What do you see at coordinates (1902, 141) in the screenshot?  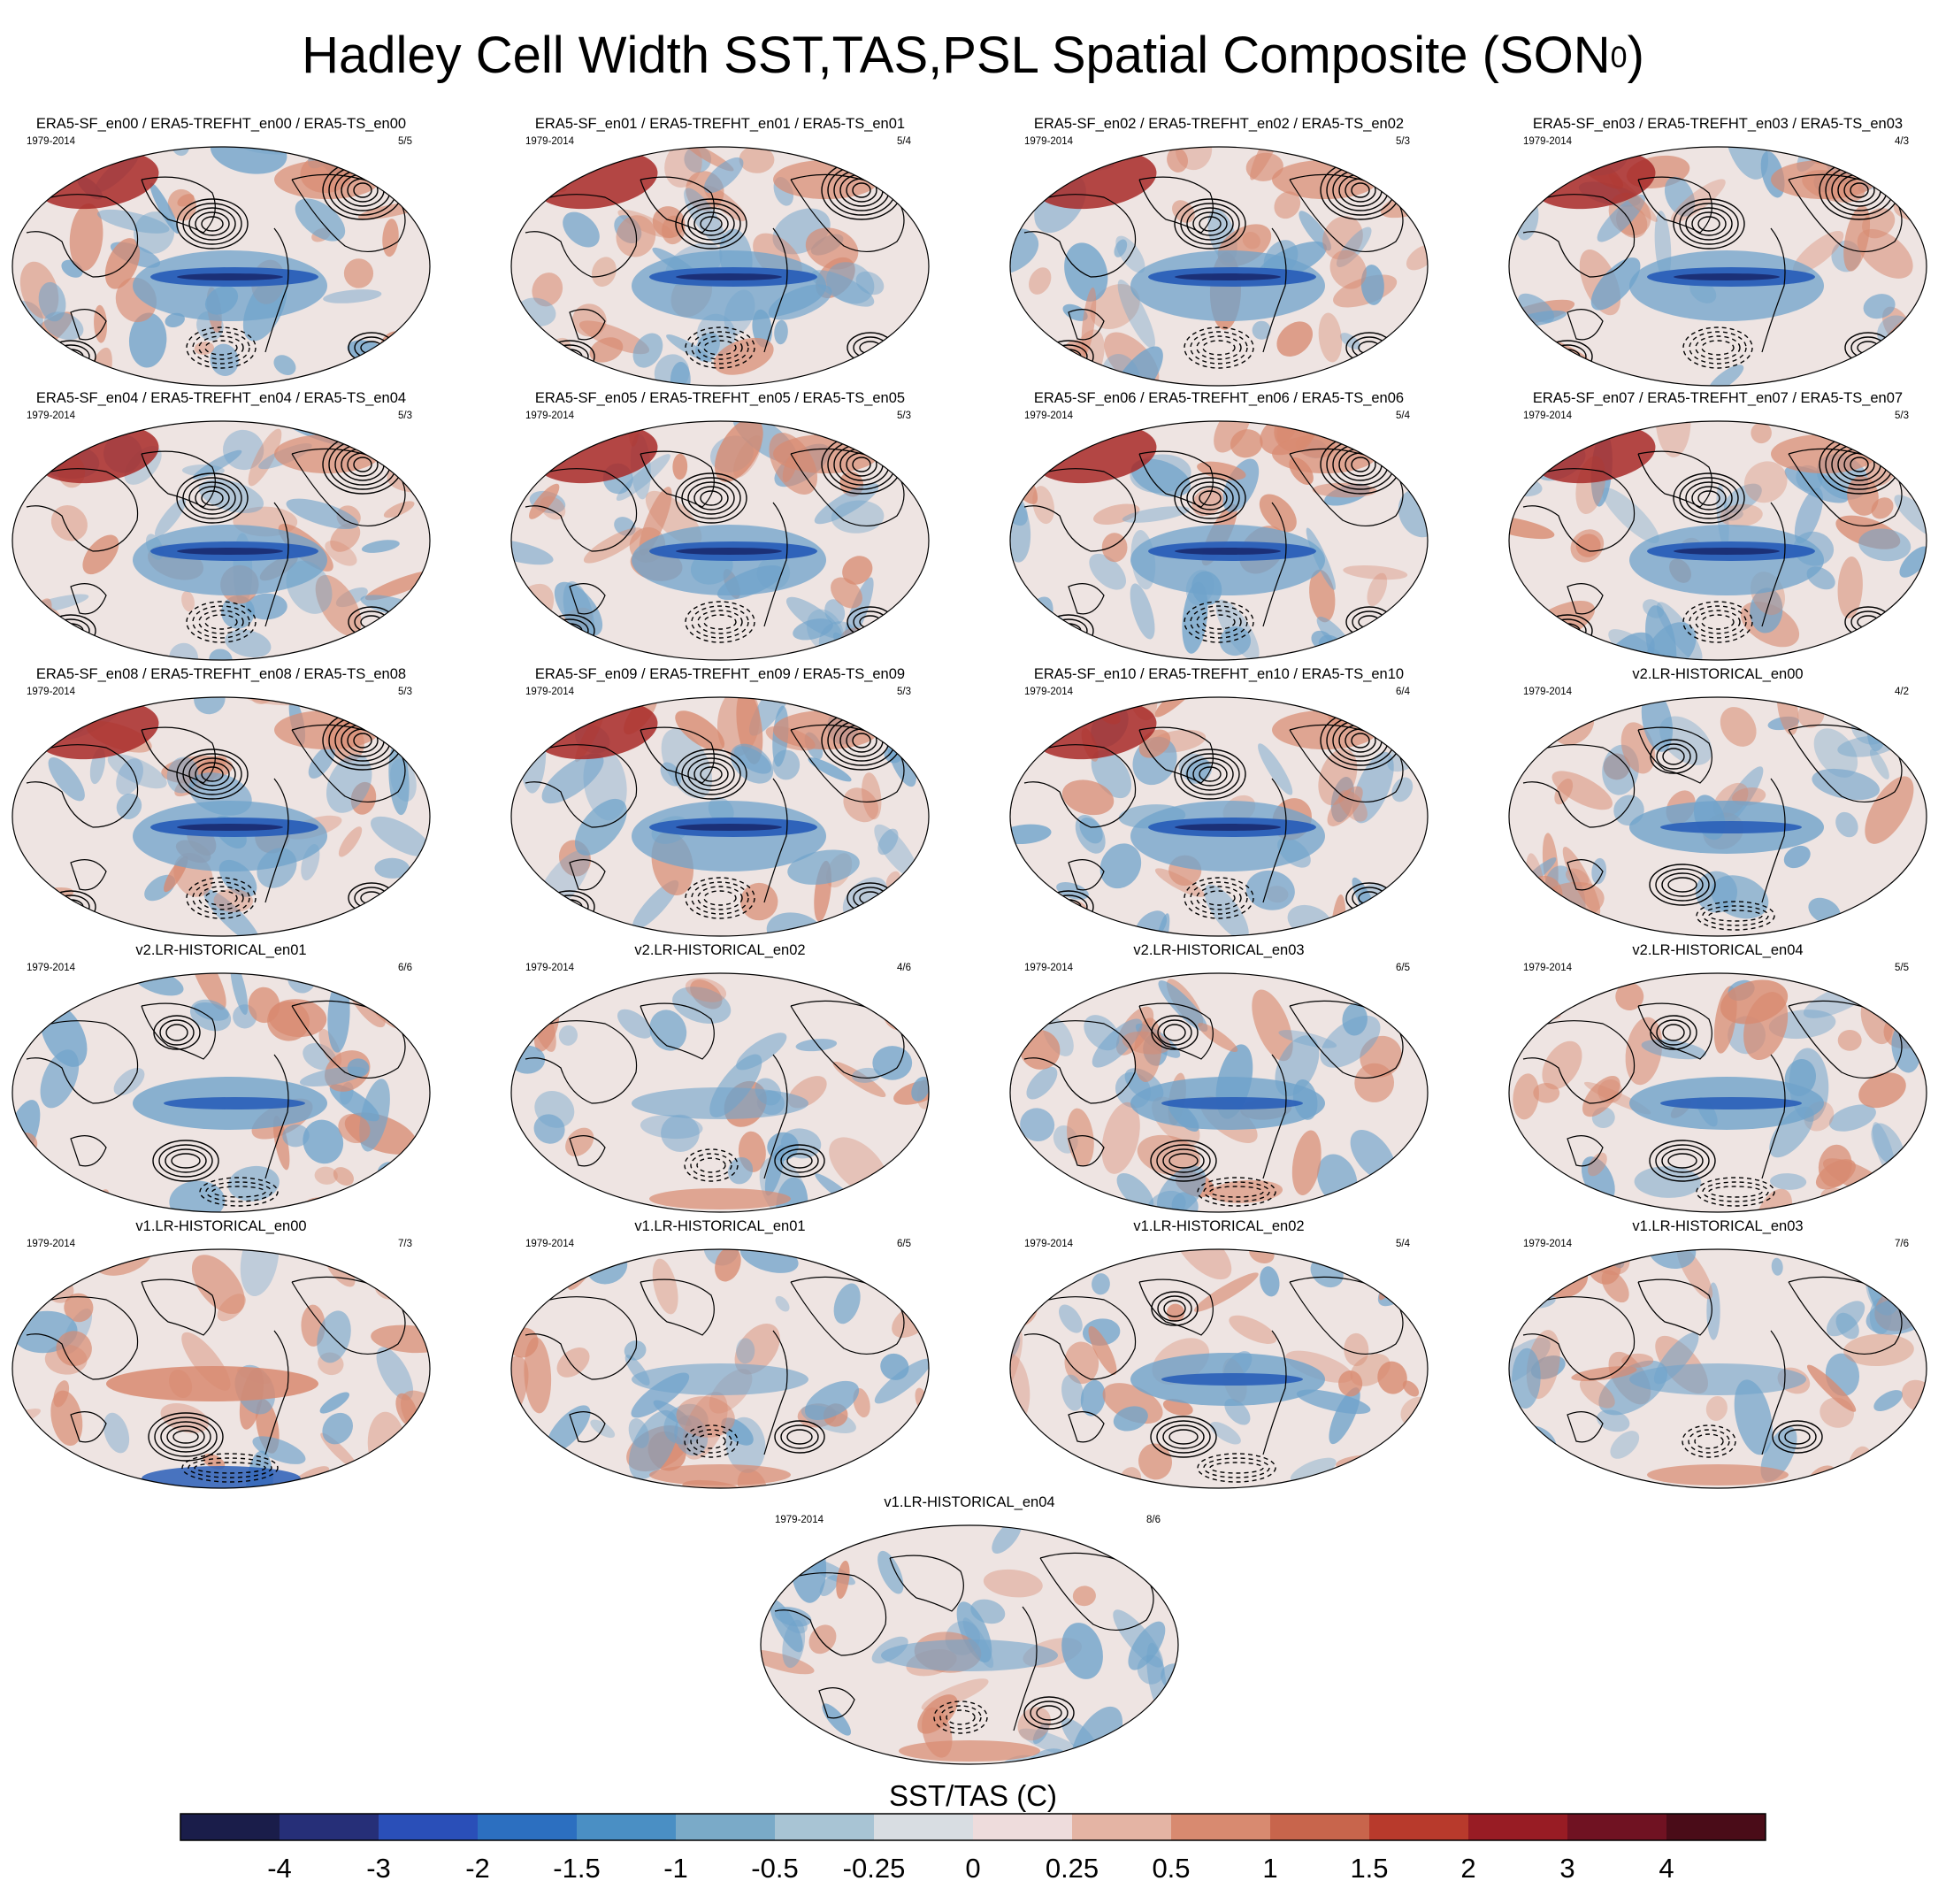 I see `panel-count: 4/3` at bounding box center [1902, 141].